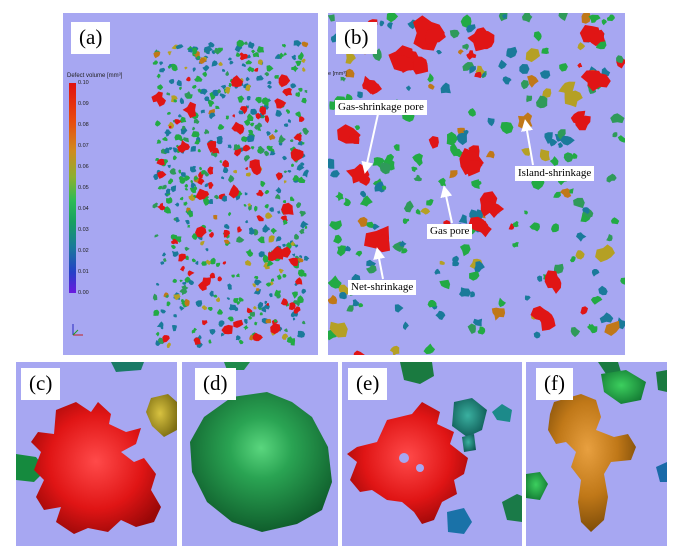 This screenshot has height=554, width=677. What do you see at coordinates (72, 188) in the screenshot?
I see `colorbar` at bounding box center [72, 188].